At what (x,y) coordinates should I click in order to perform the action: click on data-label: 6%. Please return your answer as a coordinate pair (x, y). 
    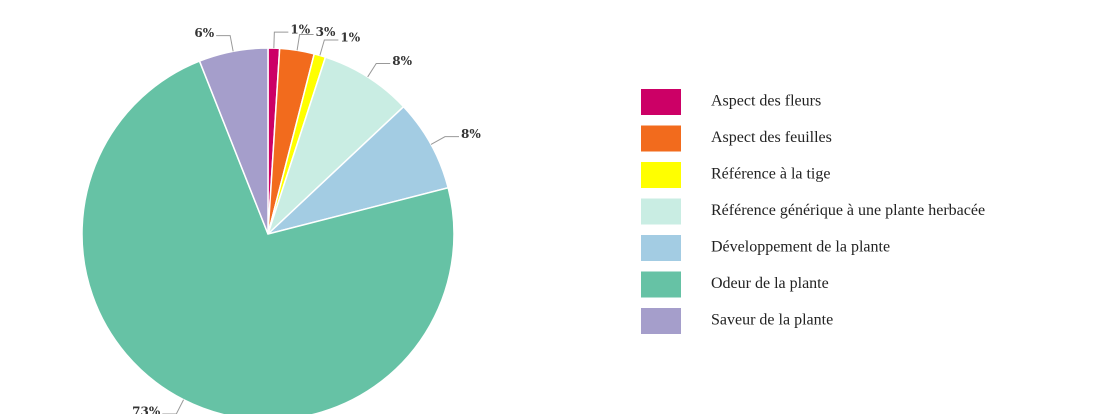
    Looking at the image, I should click on (204, 33).